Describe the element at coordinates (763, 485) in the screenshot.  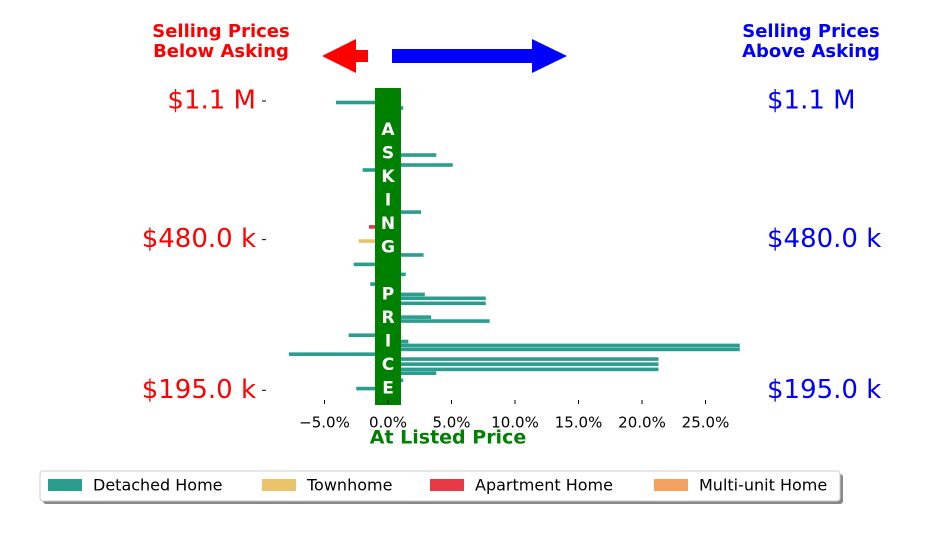
I see `legend-label: Multi-unit Home` at that location.